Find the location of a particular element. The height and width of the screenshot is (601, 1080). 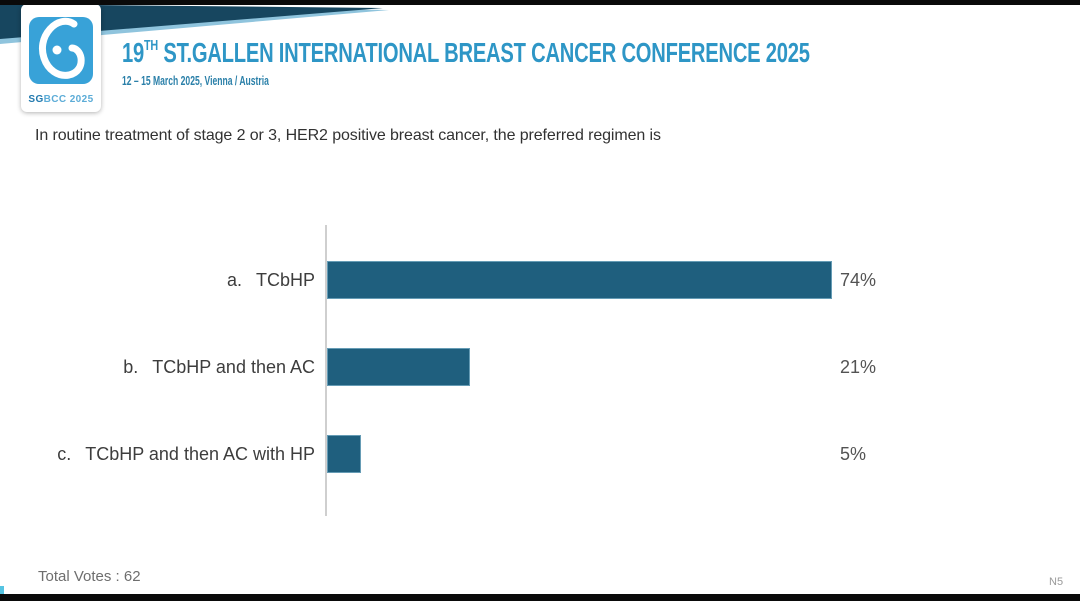

chart-row-c: c. TCbHP and then AC with HP 5% is located at coordinates (540, 454).